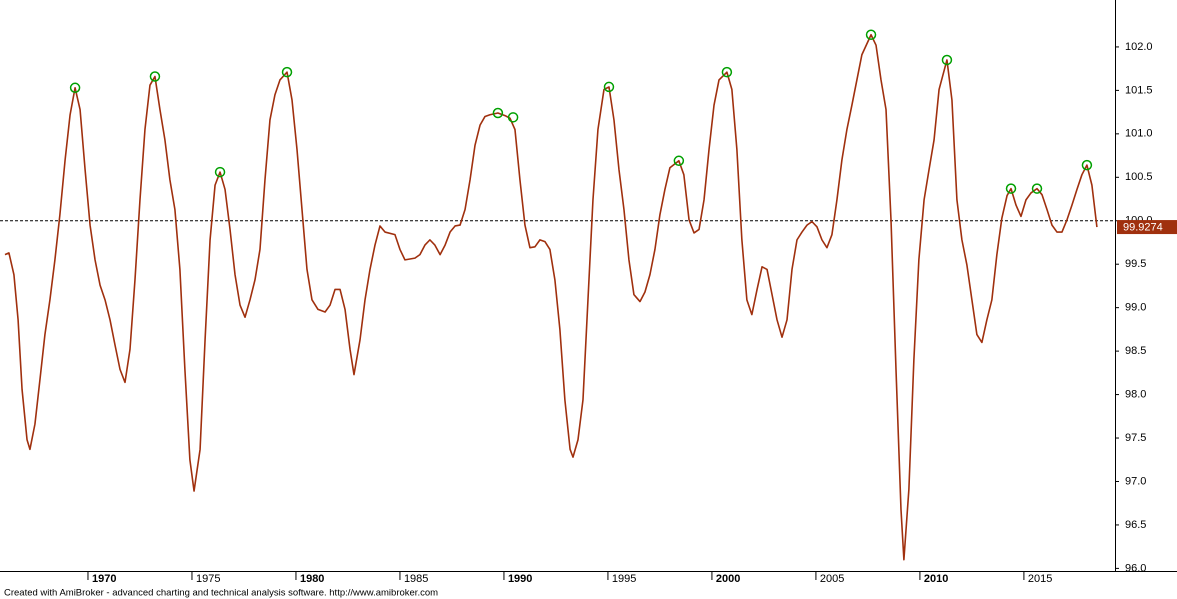 The width and height of the screenshot is (1177, 599). Describe the element at coordinates (832, 579) in the screenshot. I see `x-tick-label: 2005` at that location.